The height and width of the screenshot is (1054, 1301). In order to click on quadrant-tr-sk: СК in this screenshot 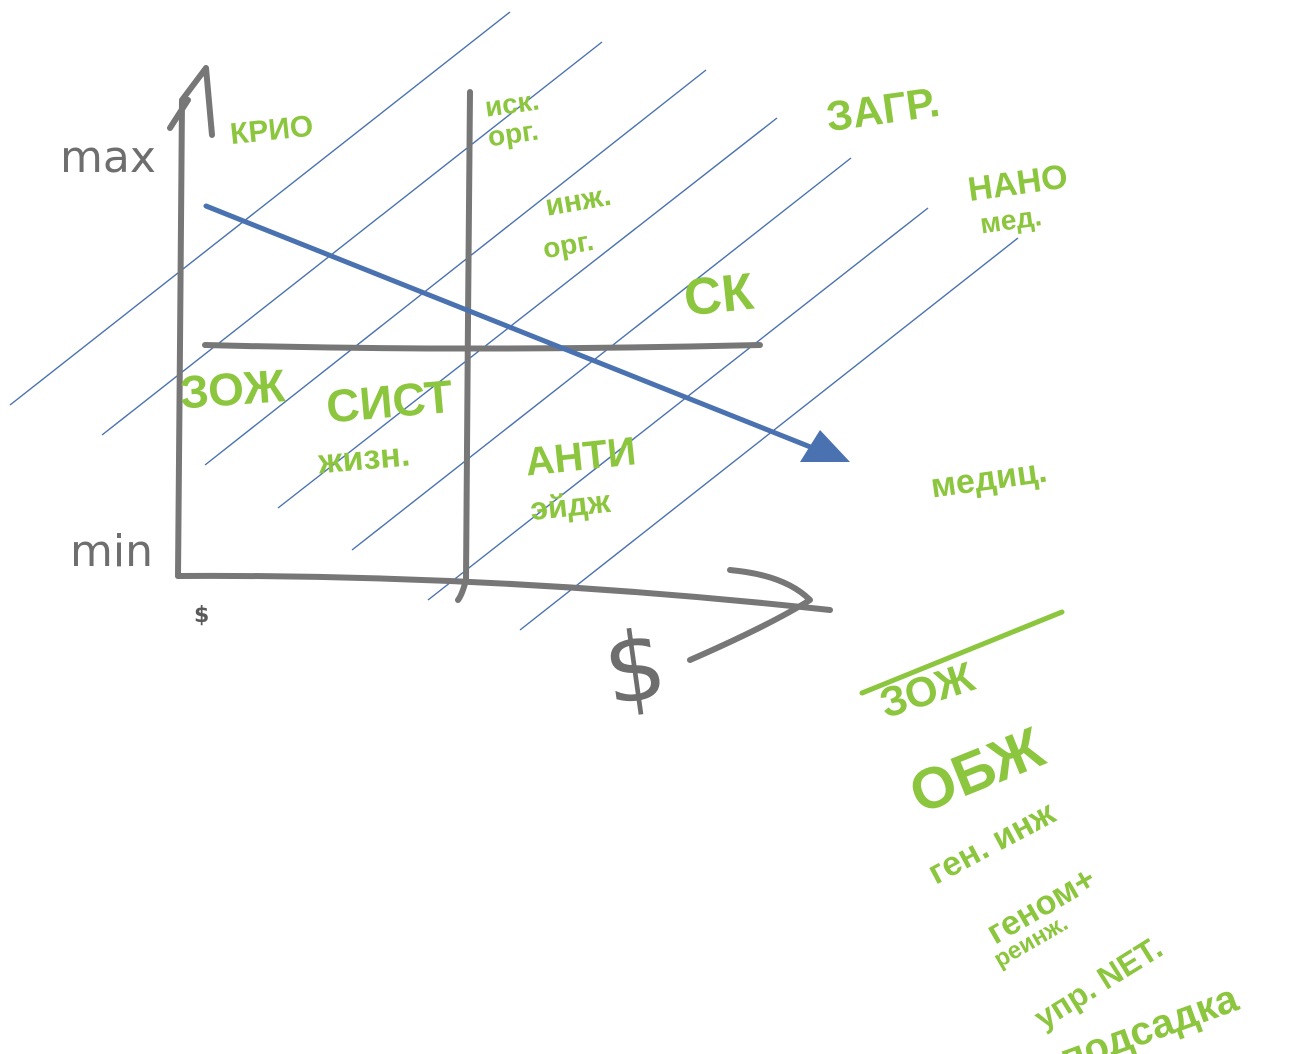, I will do `click(718, 295)`.